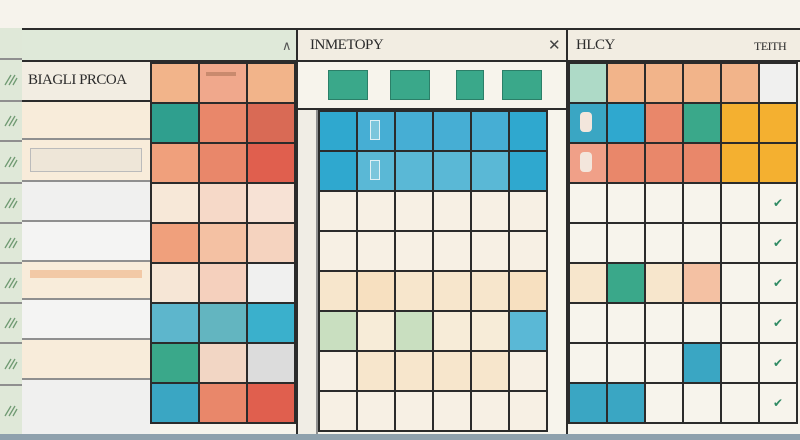 The image size is (800, 440). What do you see at coordinates (287, 45) in the screenshot?
I see `chevron-icon: ∧` at bounding box center [287, 45].